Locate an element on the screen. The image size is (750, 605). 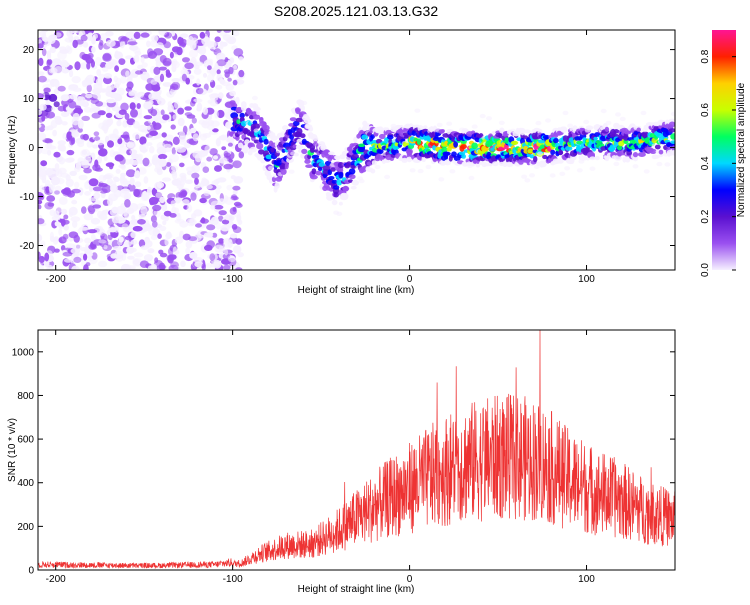
snr-x-tick-label: 100 is located at coordinates (586, 579).